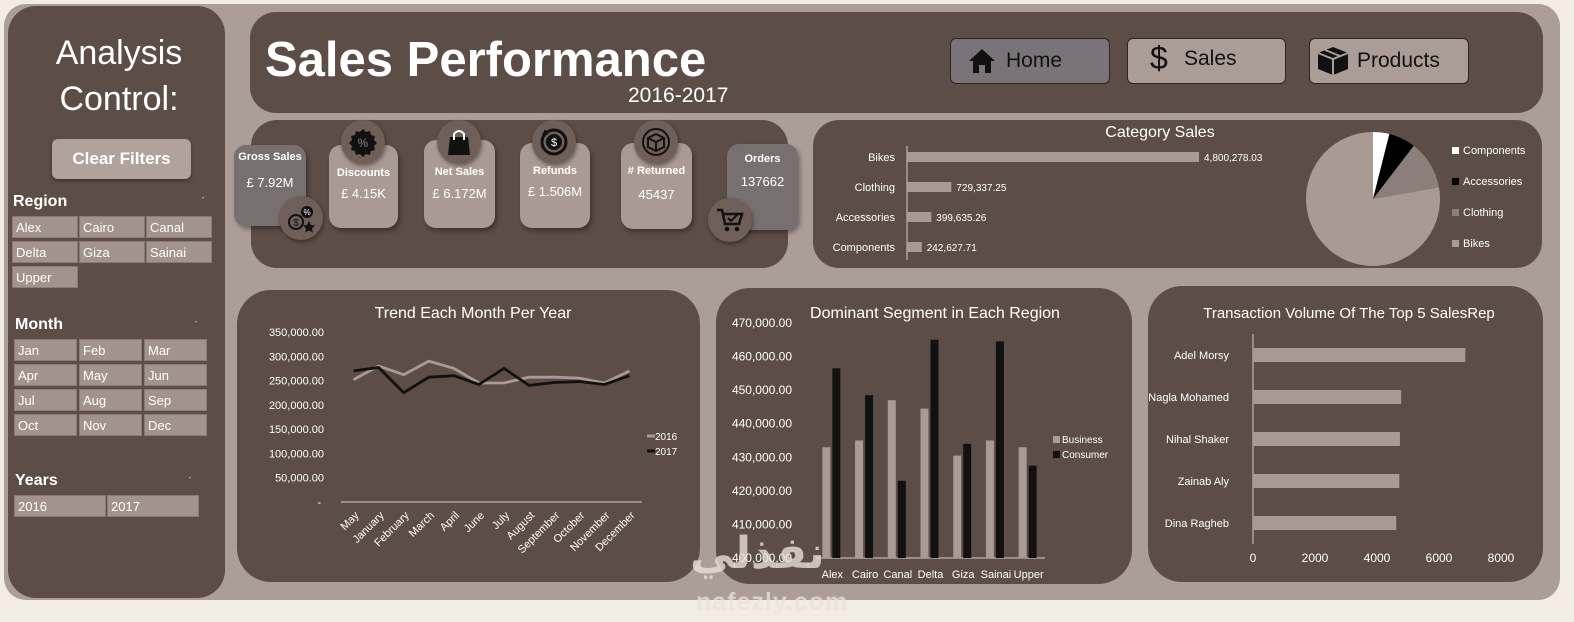  I want to click on y-tick-label: 300,000.00, so click(296, 357).